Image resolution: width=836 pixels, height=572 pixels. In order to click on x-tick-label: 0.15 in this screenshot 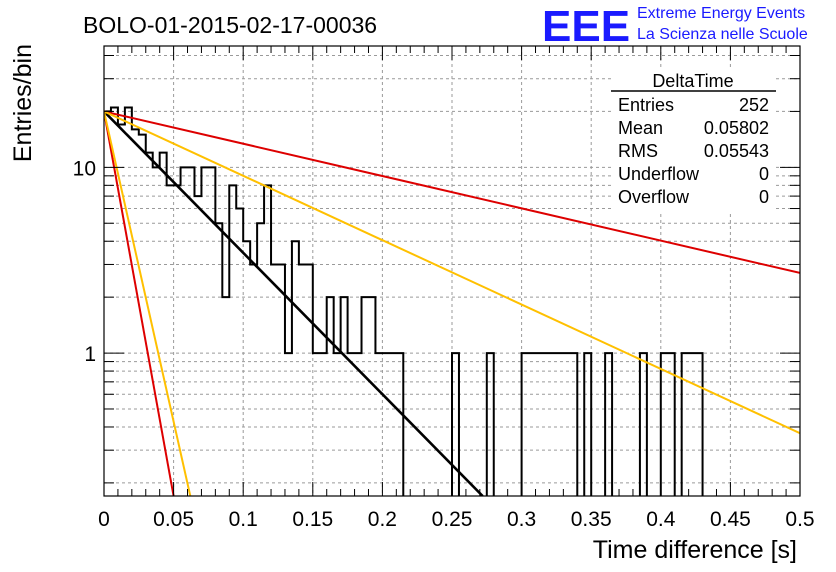, I will do `click(312, 519)`.